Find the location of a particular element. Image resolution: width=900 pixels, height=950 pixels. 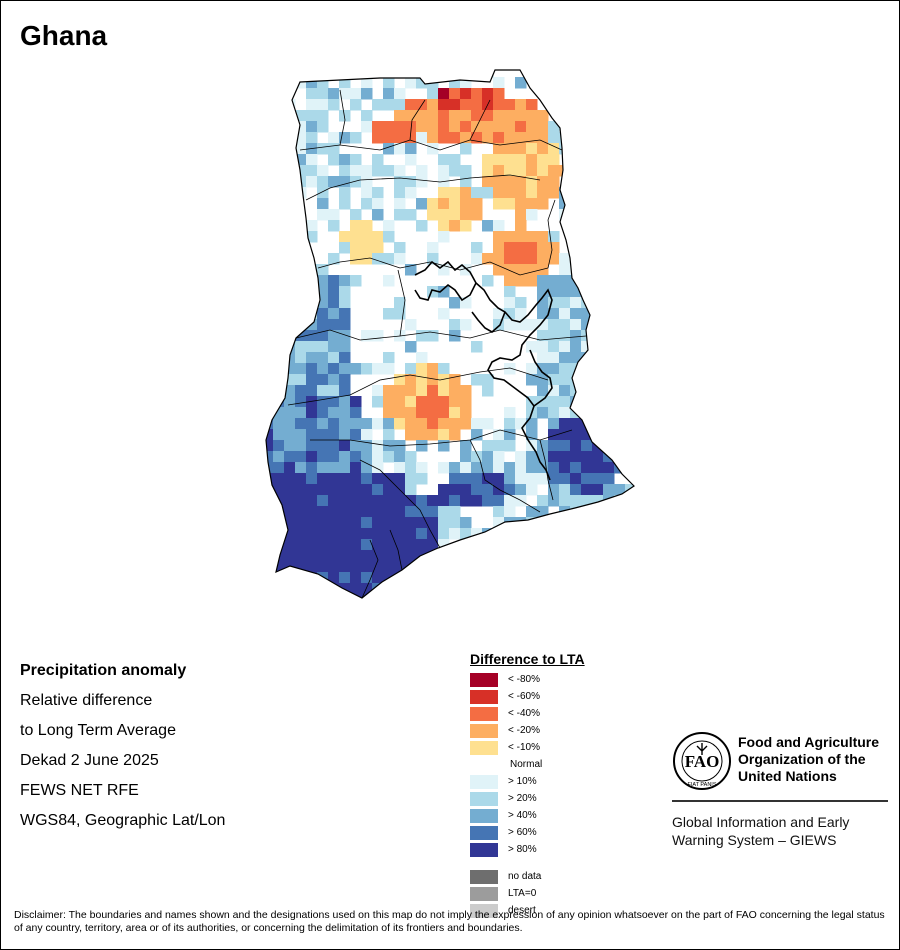

map-title: Ghana is located at coordinates (64, 35).